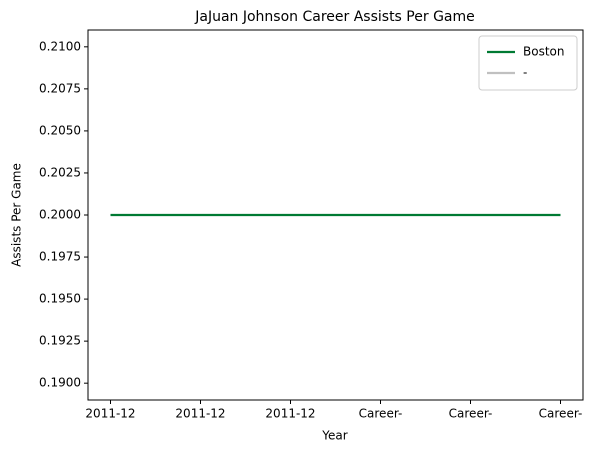  I want to click on y-tick-label: 0.2075, so click(60, 88).